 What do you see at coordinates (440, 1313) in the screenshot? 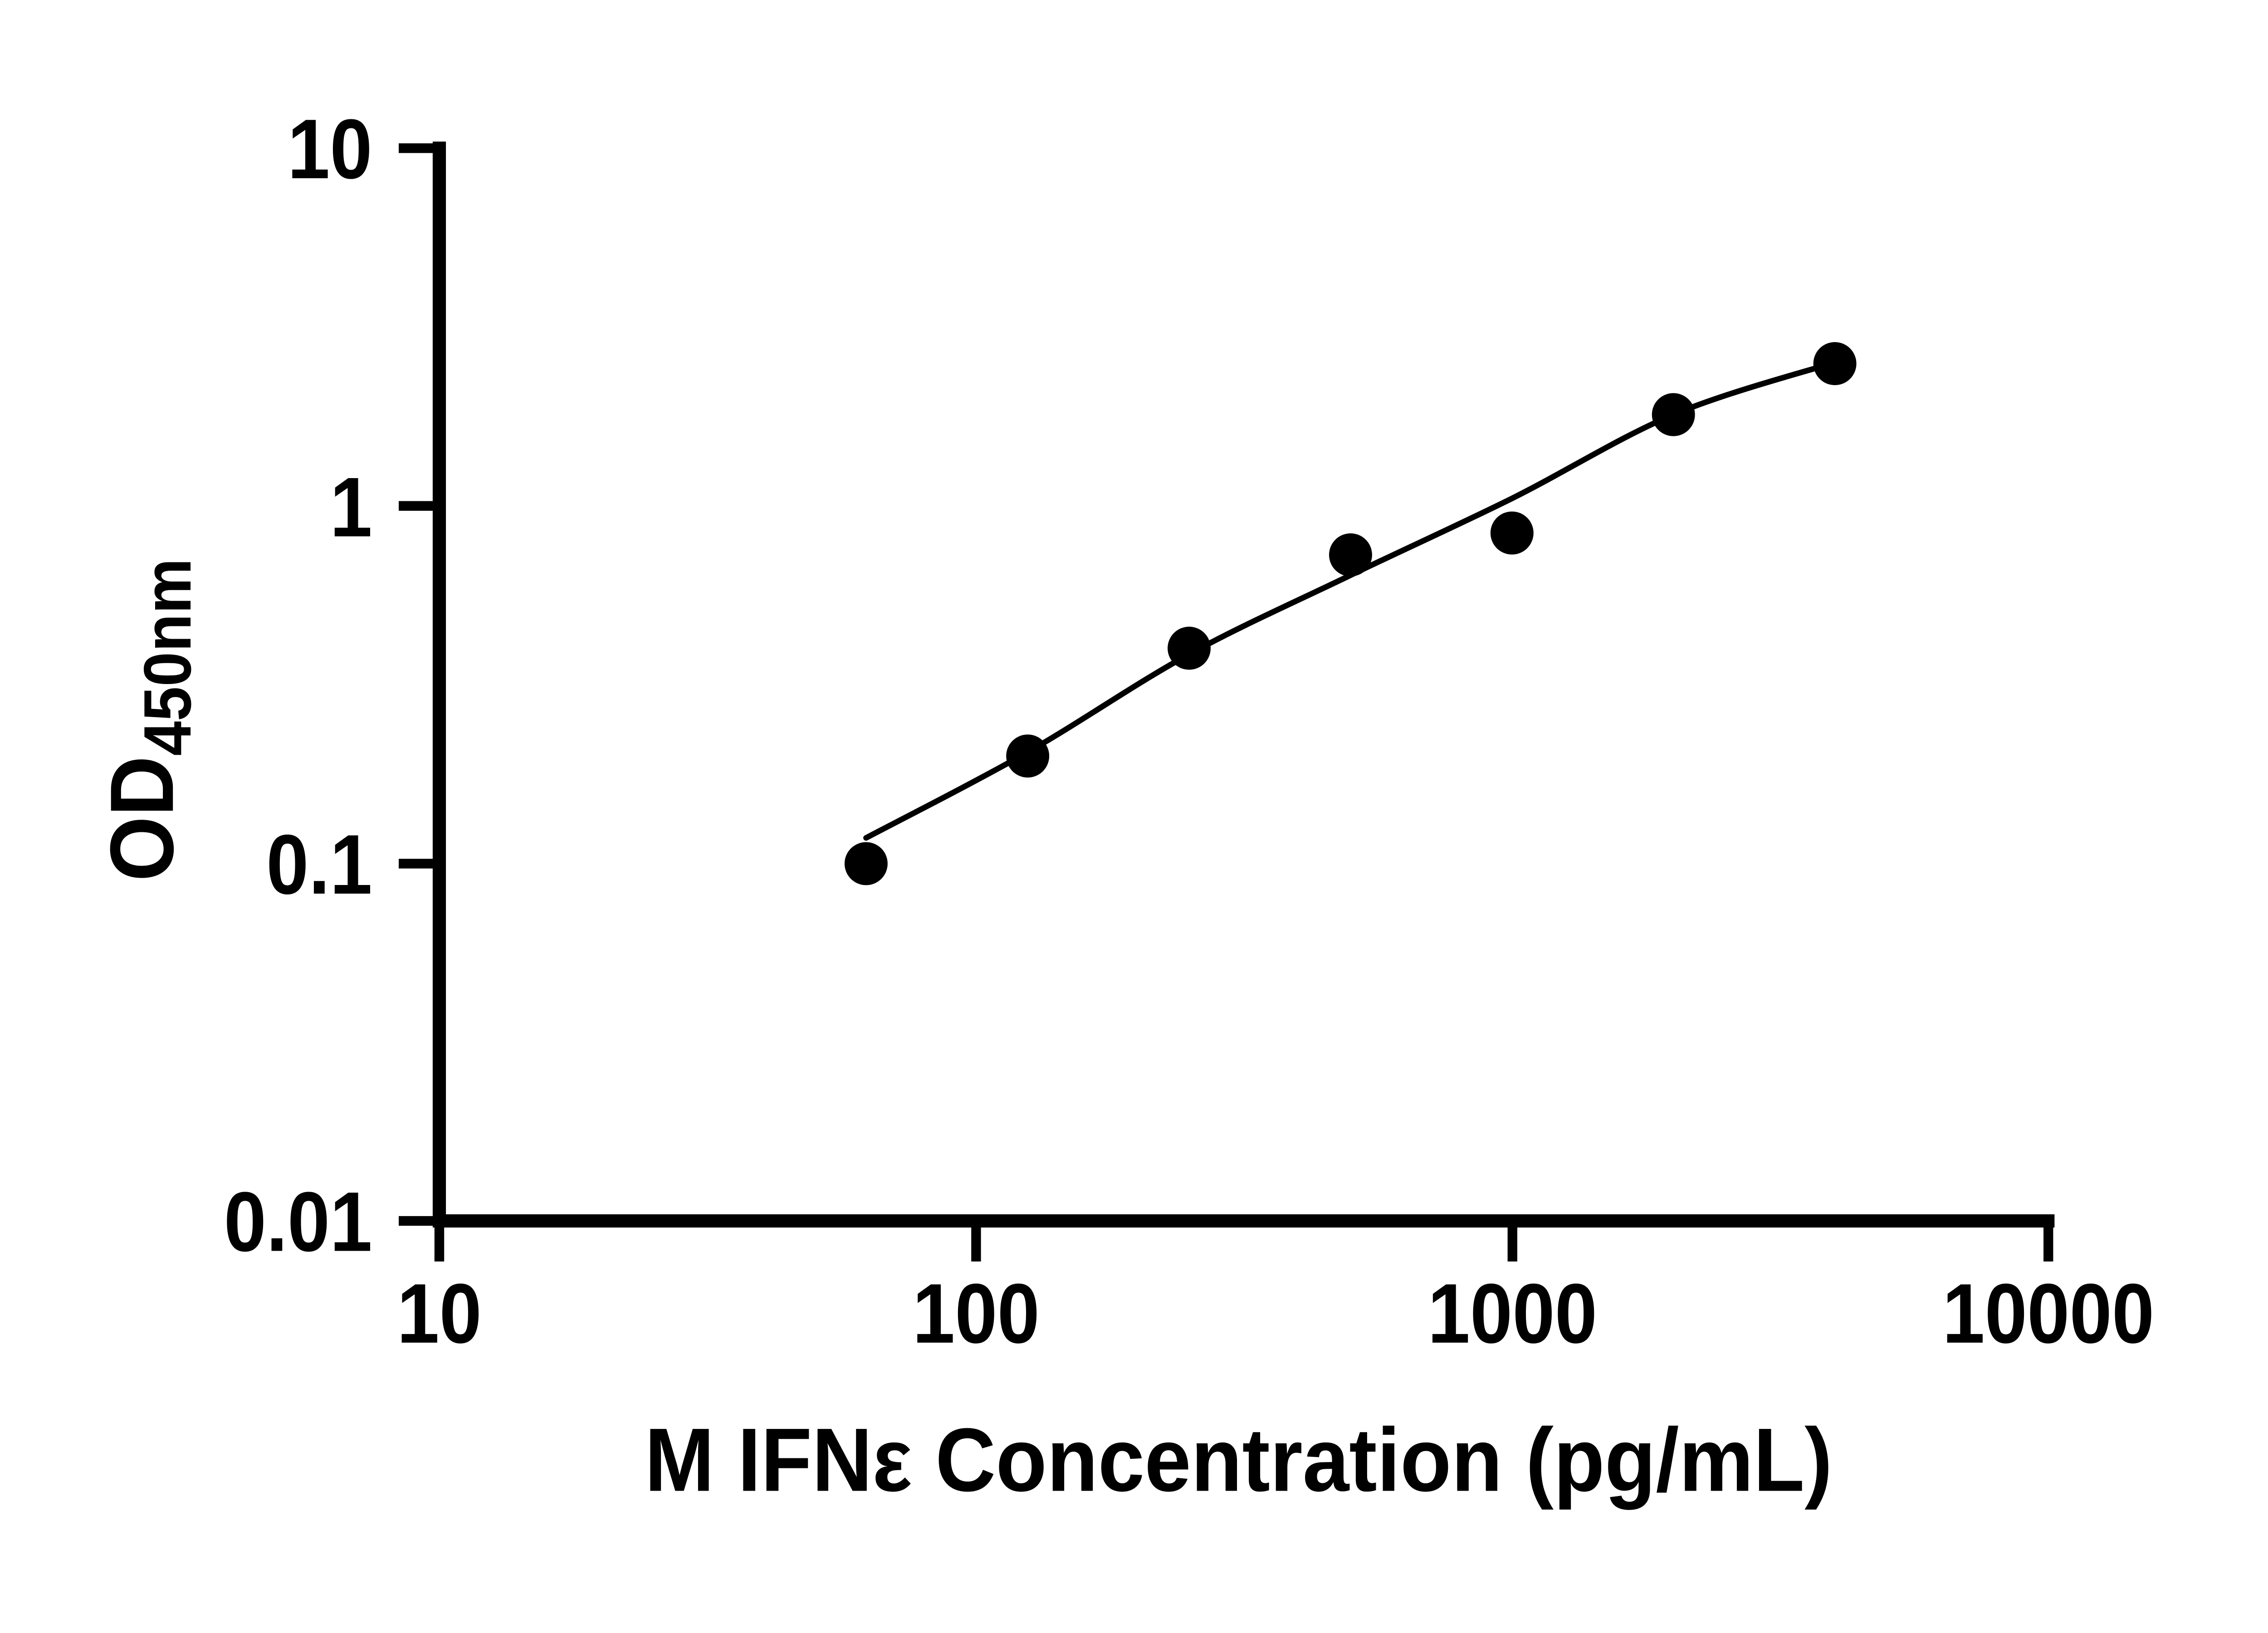
I see `x-tick-label-10: 10` at bounding box center [440, 1313].